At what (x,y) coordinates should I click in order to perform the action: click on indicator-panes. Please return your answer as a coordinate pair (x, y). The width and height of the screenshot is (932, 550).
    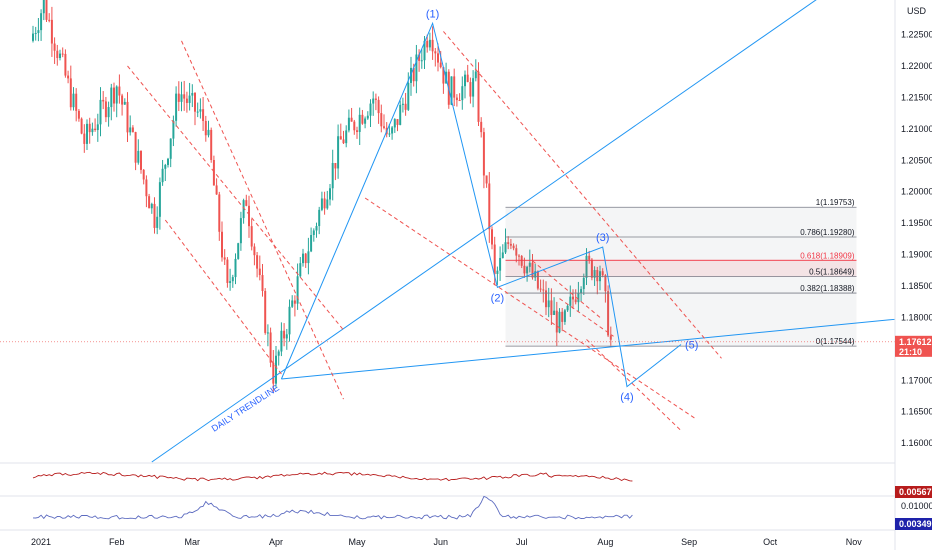
    Looking at the image, I should click on (332, 495).